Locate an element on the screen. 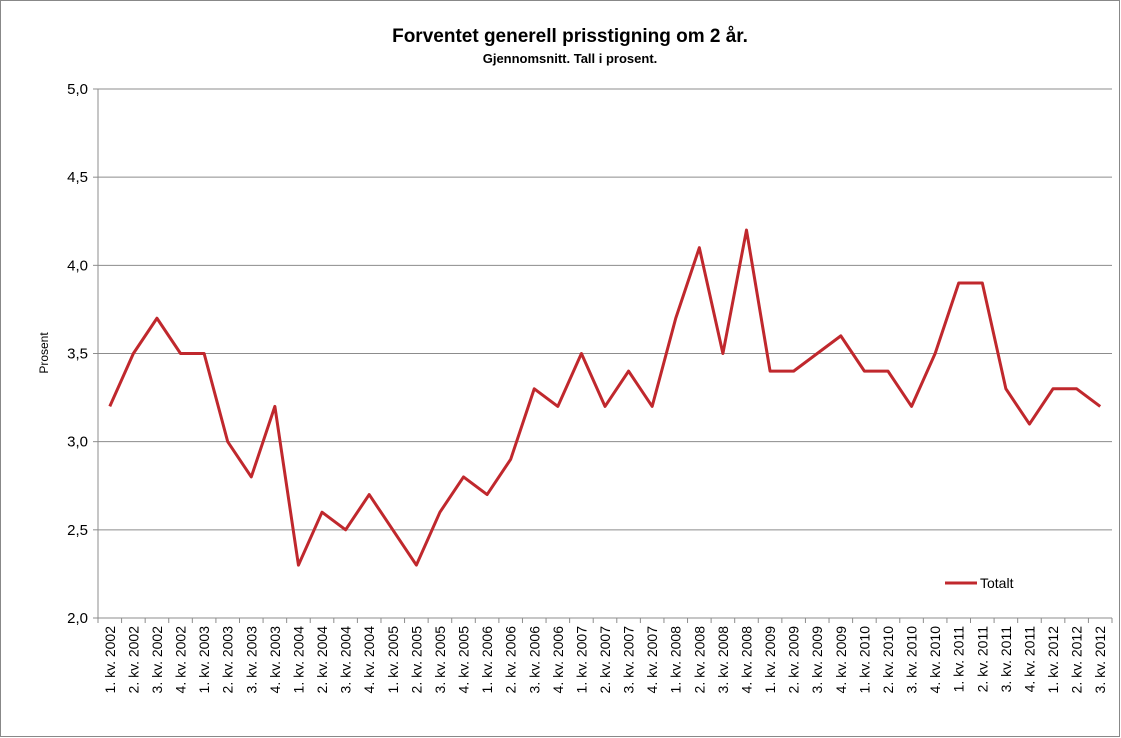 The image size is (1121, 738). x-tick-label: 2. kv. 2003 is located at coordinates (228, 660).